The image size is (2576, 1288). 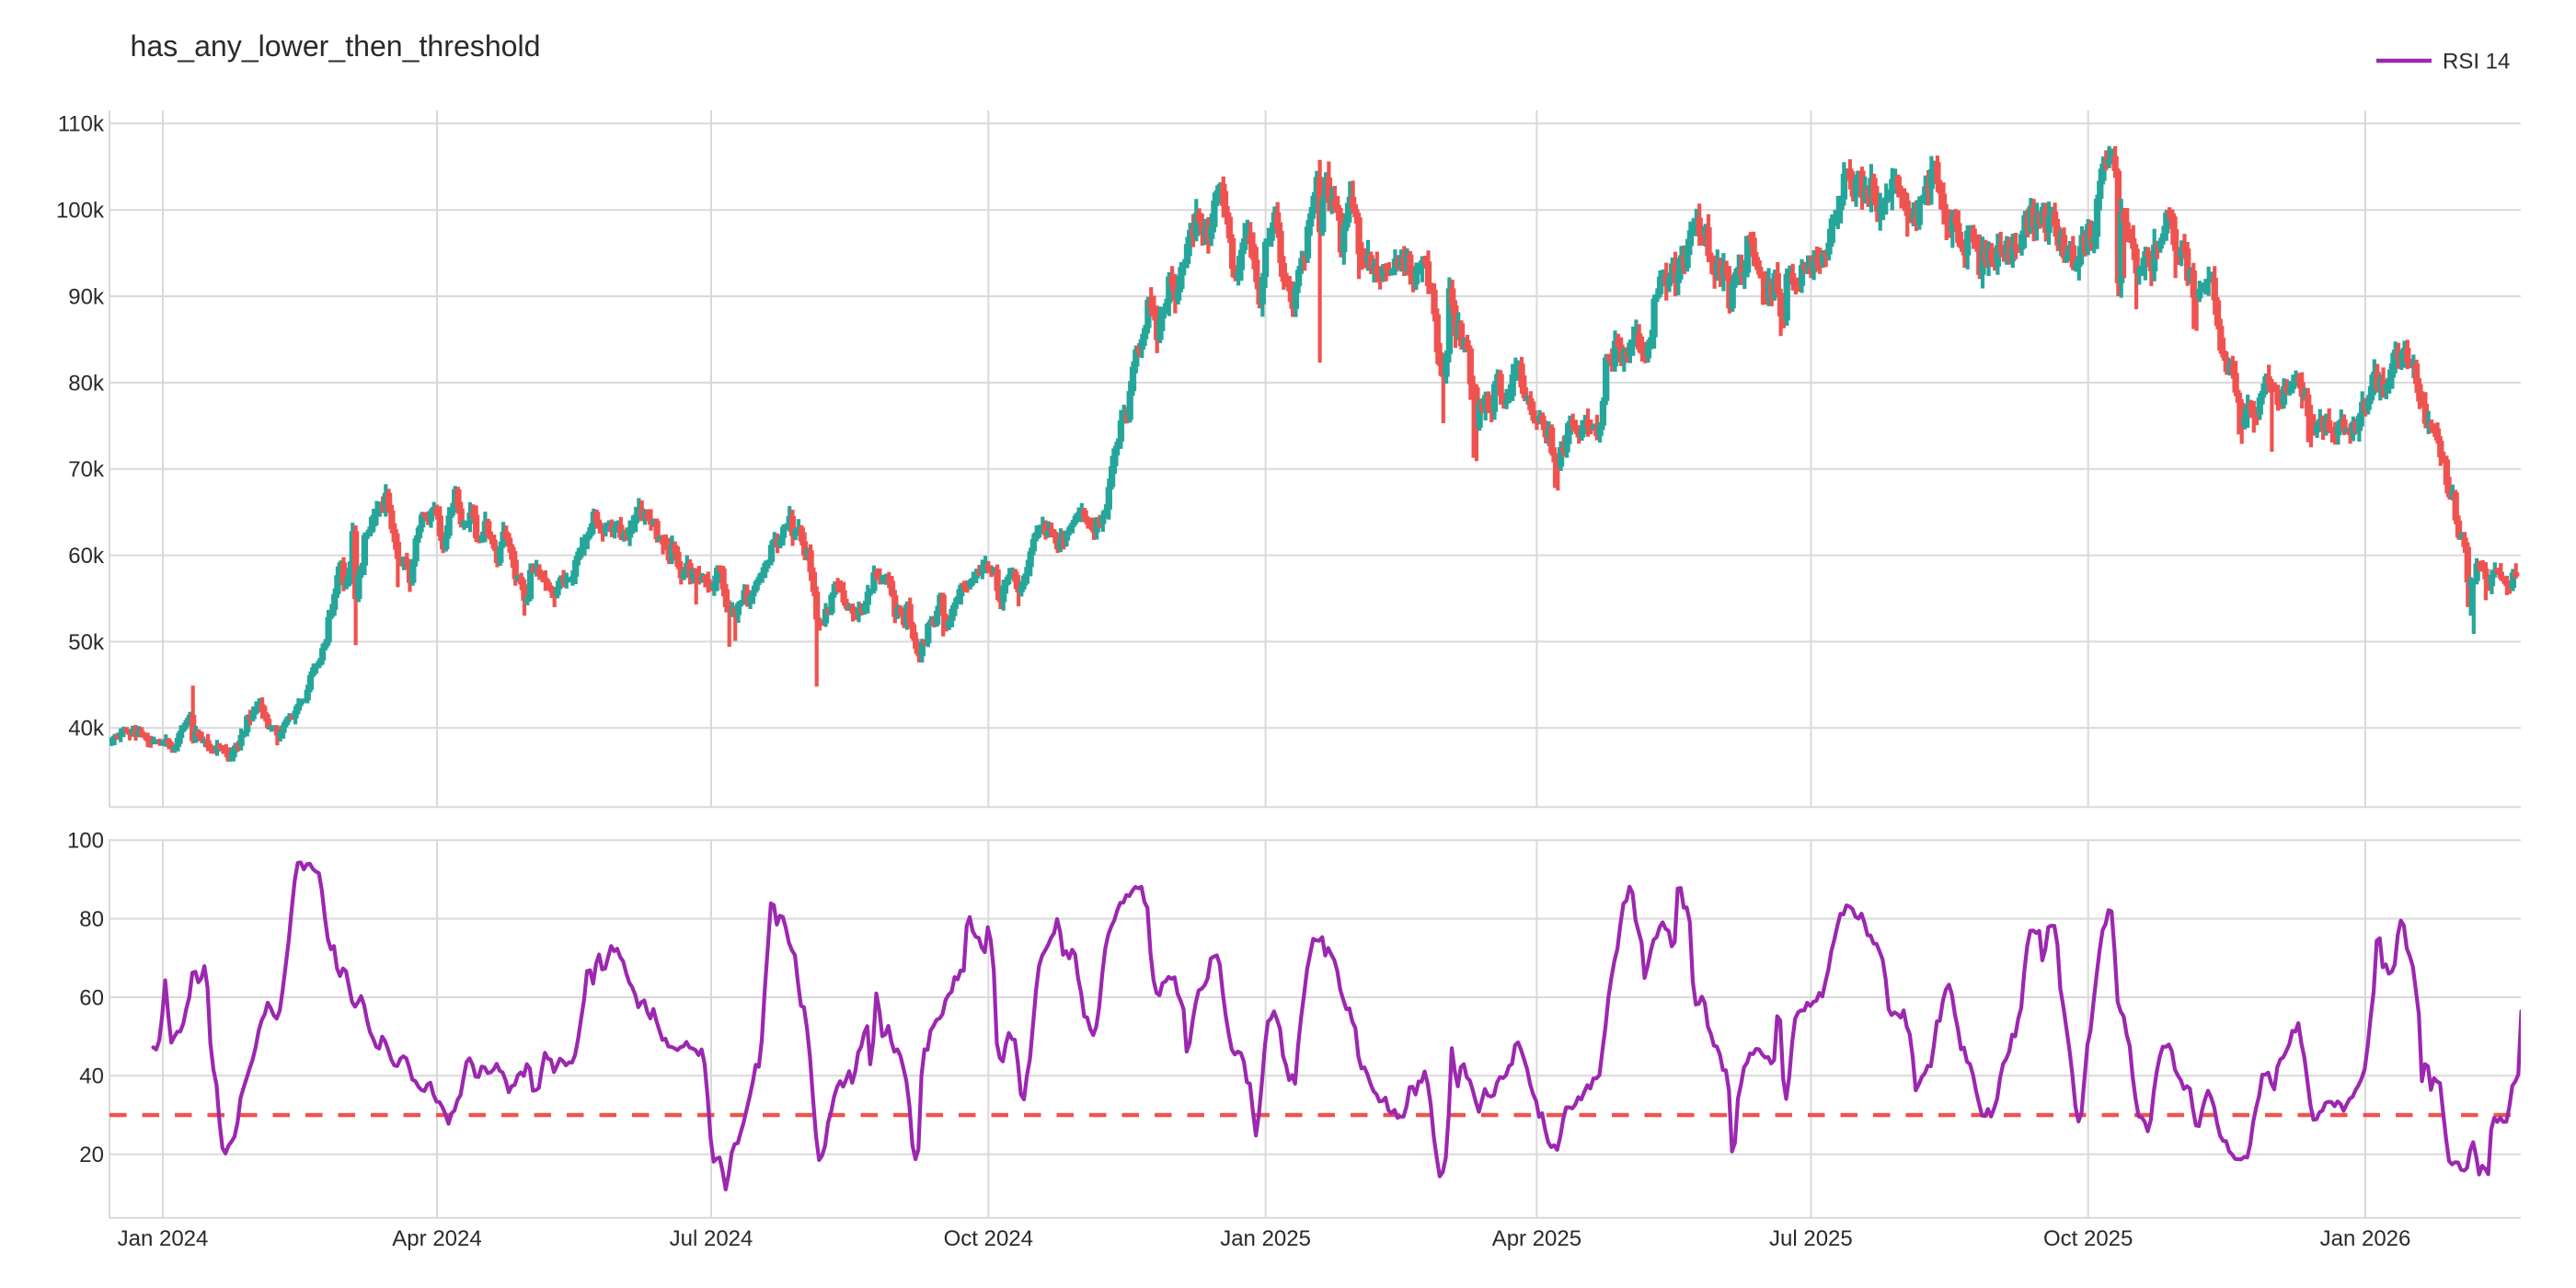 I want to click on svg-text: 70k, so click(x=86, y=469).